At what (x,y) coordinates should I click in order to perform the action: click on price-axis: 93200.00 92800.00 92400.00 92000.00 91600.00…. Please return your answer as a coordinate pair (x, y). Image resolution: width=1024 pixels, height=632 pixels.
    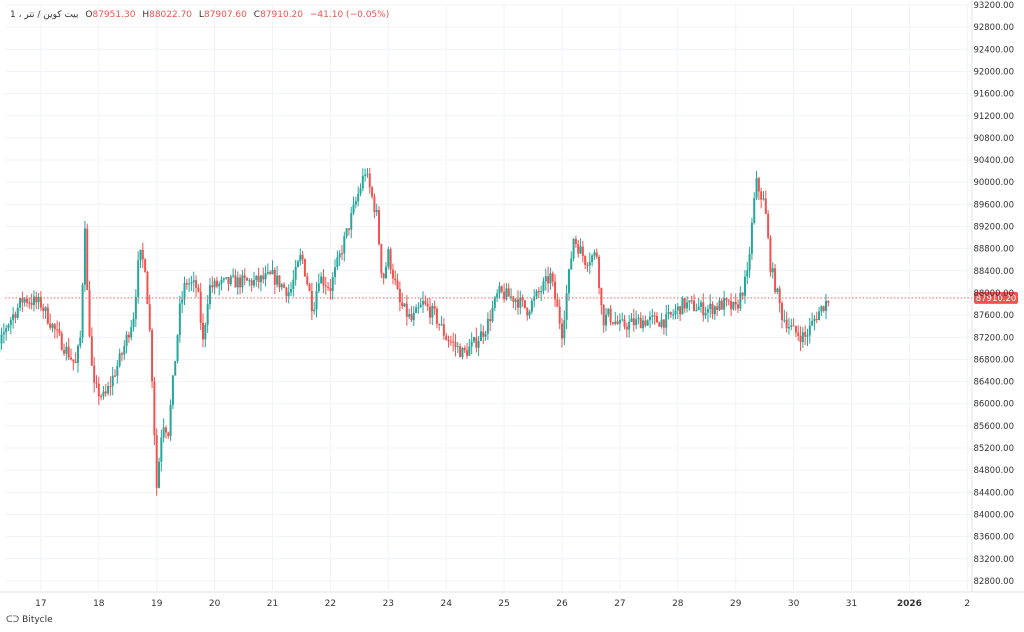
    Looking at the image, I should click on (993, 294).